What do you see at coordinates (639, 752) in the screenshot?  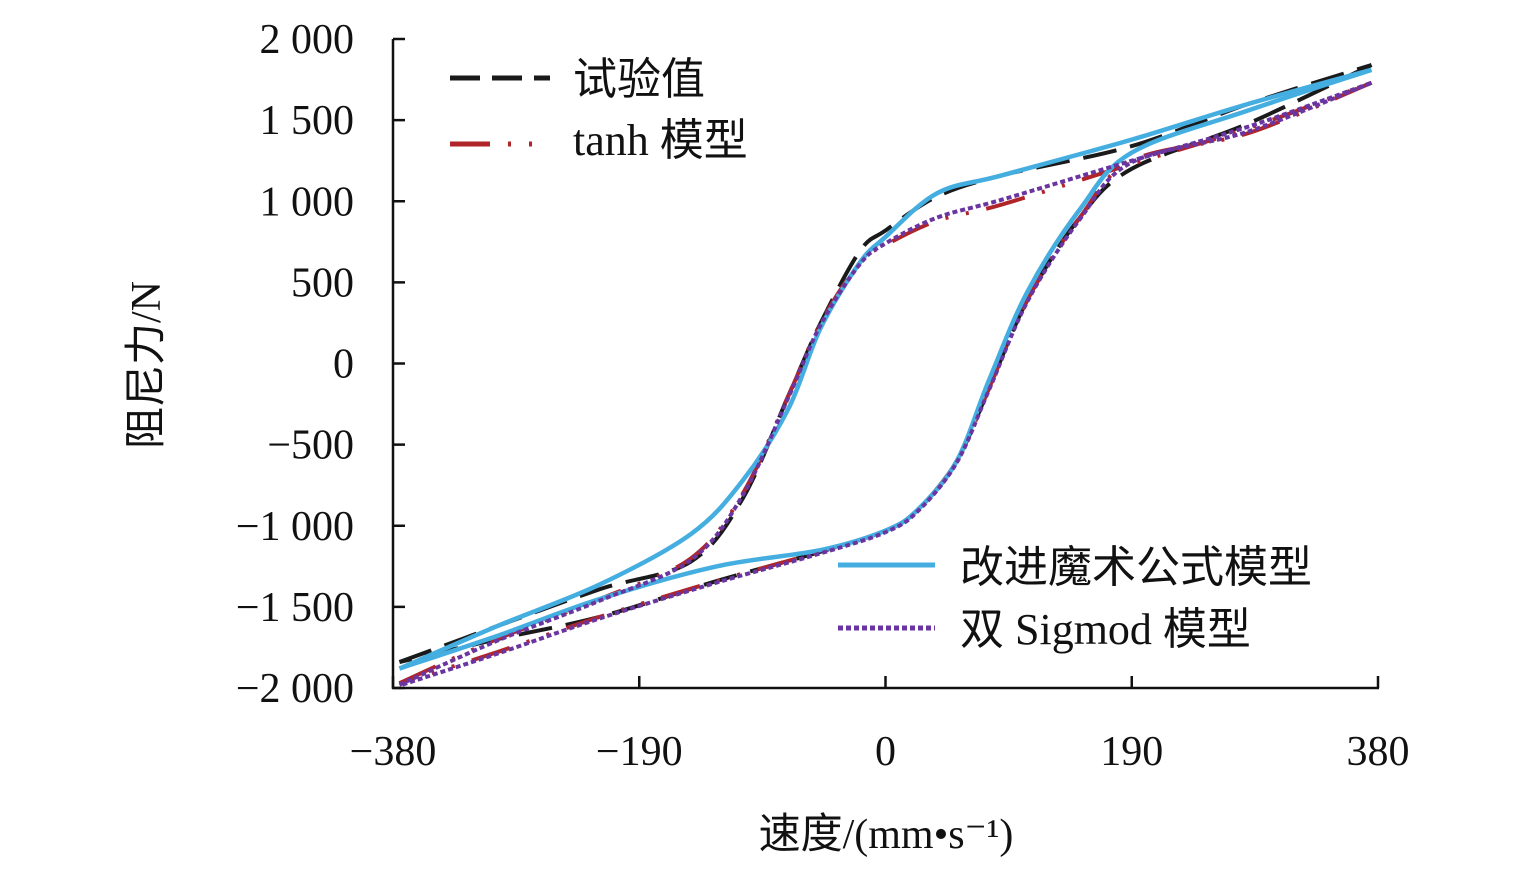 I see `x-tick-label: −190` at bounding box center [639, 752].